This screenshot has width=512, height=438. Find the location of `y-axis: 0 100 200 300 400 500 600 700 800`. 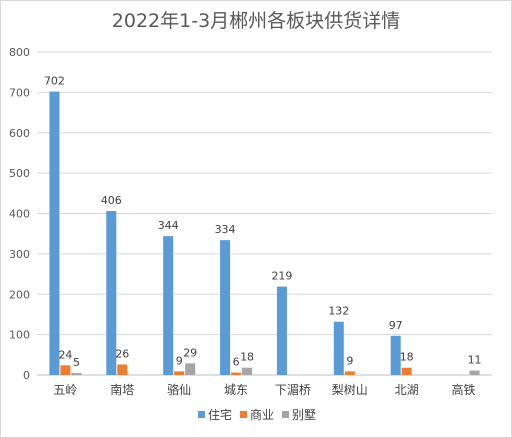

y-axis: 0 100 200 300 400 500 600 700 800 is located at coordinates (19, 214).